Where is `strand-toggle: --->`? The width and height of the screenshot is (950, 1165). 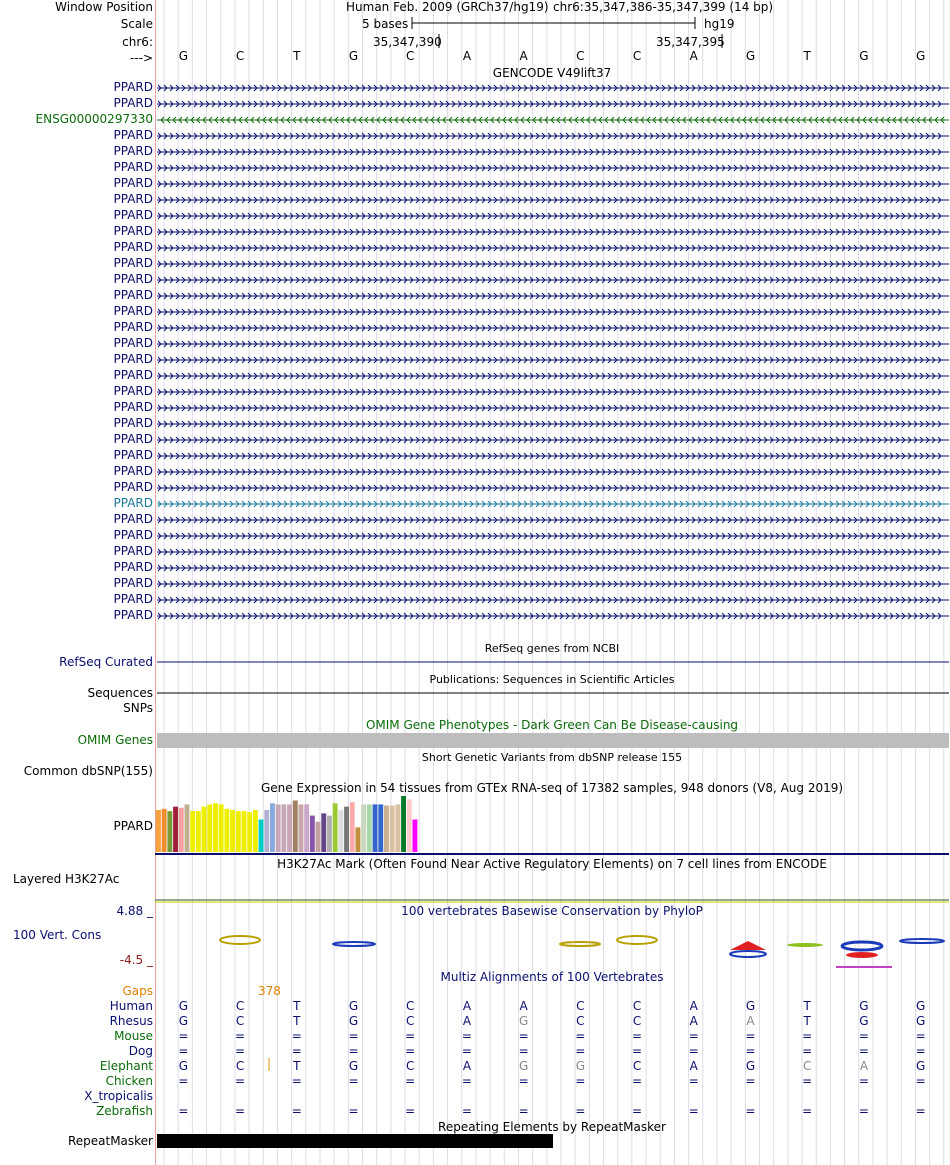 strand-toggle: ---> is located at coordinates (141, 58).